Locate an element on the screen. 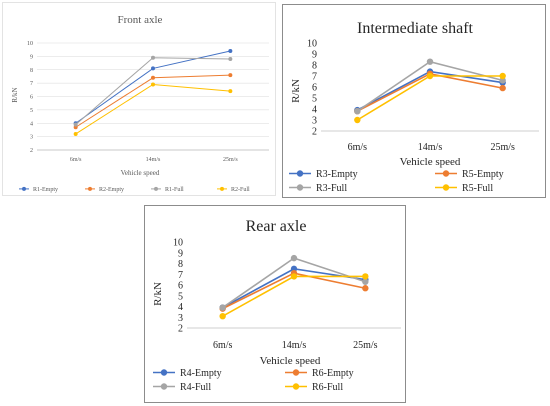 The image size is (550, 406). legend-item: R5-Empty is located at coordinates (469, 174).